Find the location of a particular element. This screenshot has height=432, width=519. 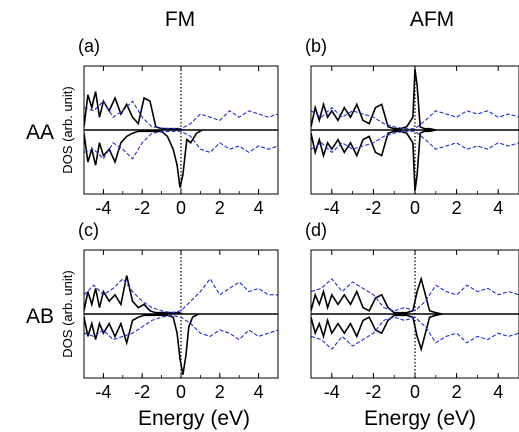

panel-label: (d) is located at coordinates (316, 230).